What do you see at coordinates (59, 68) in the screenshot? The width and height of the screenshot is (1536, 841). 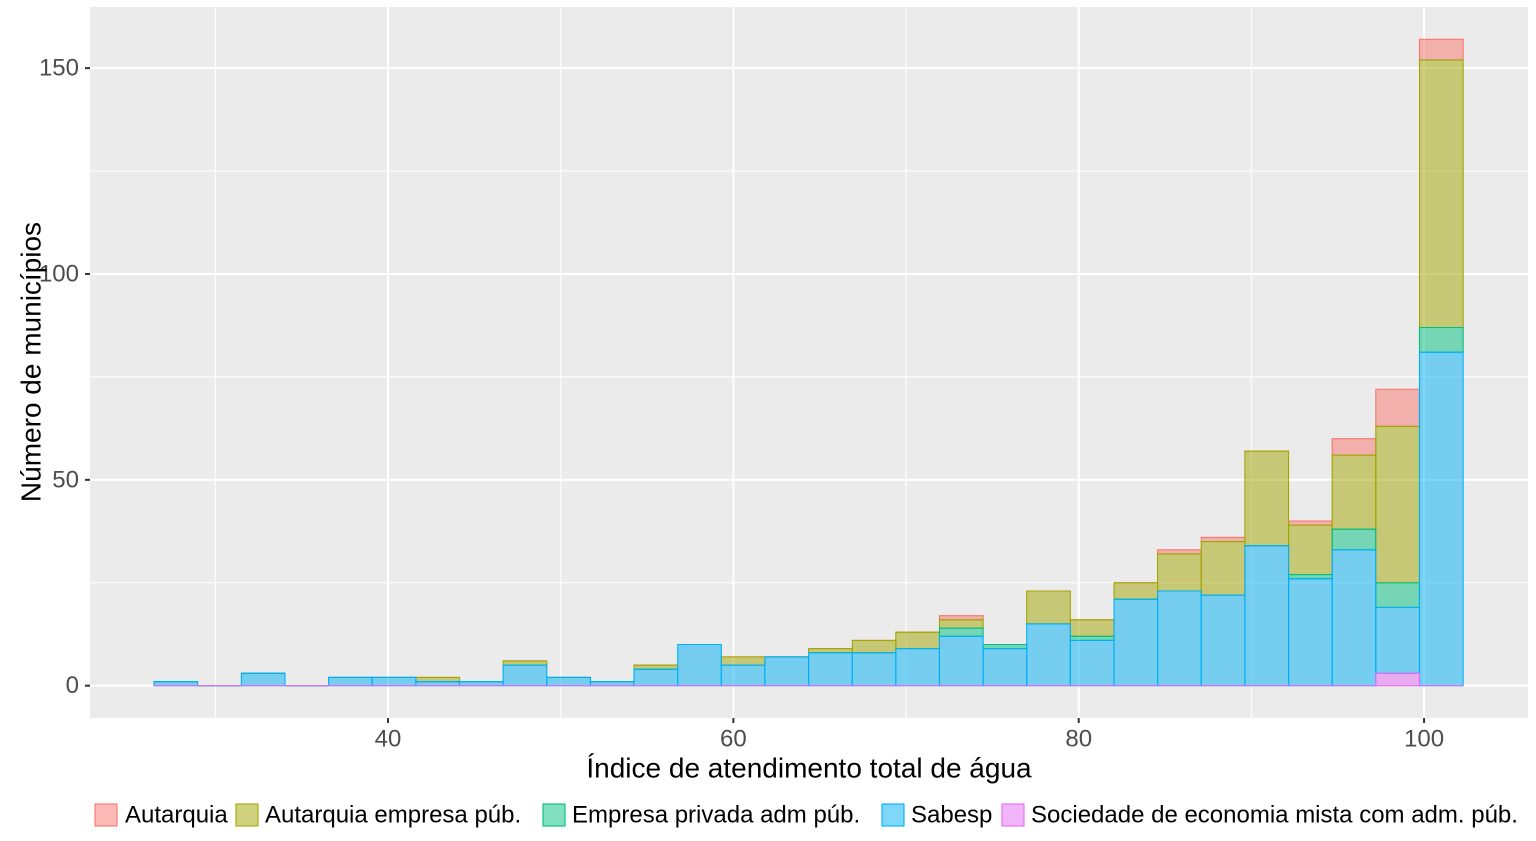 I see `y-tick-label: 150` at bounding box center [59, 68].